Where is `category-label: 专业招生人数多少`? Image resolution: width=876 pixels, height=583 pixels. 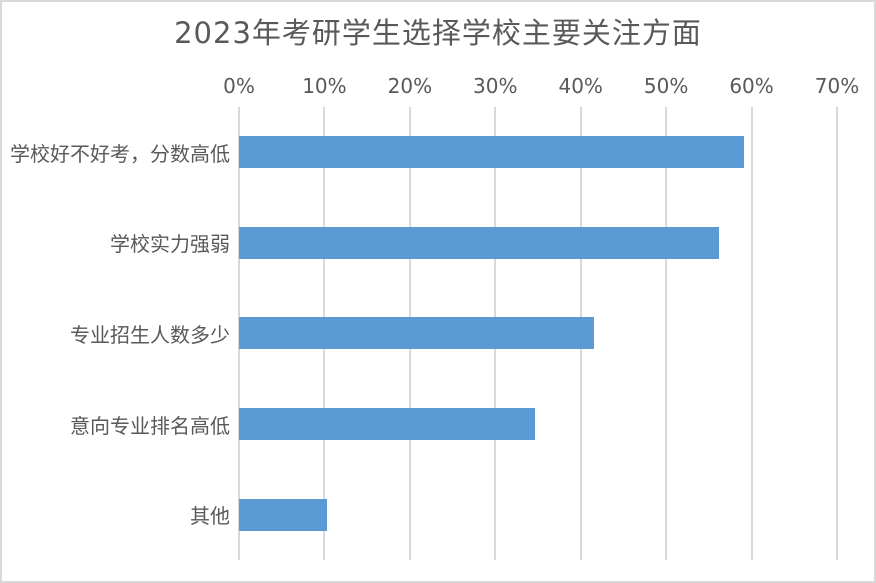 category-label: 专业招生人数多少 is located at coordinates (150, 334).